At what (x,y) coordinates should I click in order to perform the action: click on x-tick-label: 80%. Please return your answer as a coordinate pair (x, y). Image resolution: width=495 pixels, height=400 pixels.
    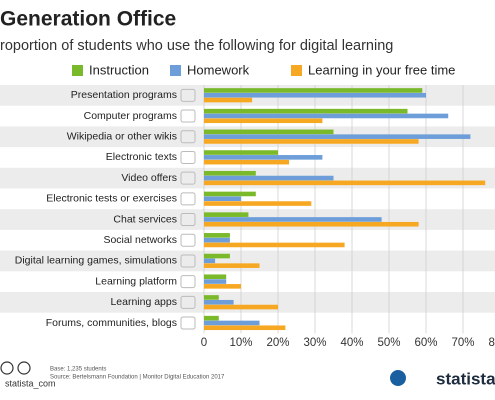
    Looking at the image, I should click on (491, 343).